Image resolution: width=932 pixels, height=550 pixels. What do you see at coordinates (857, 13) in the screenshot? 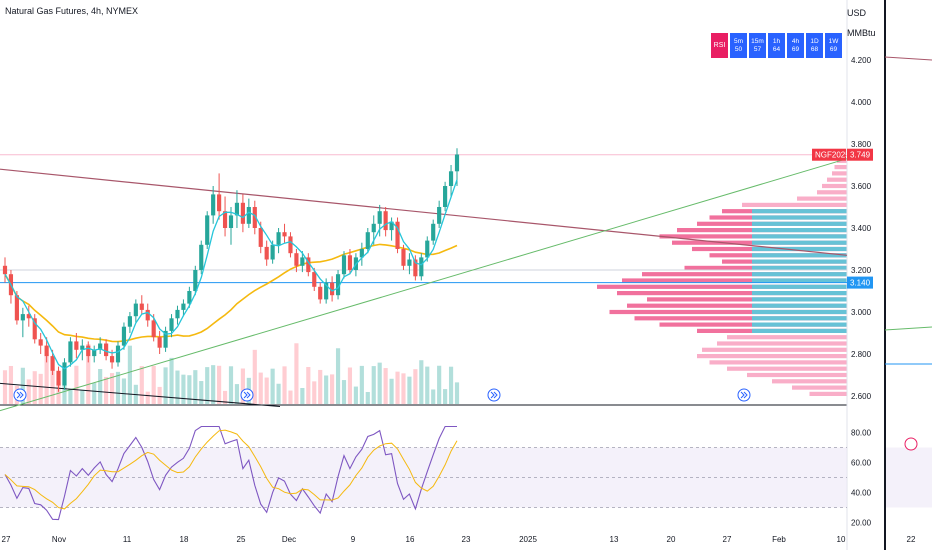
I see `currency-label: USD` at bounding box center [857, 13].